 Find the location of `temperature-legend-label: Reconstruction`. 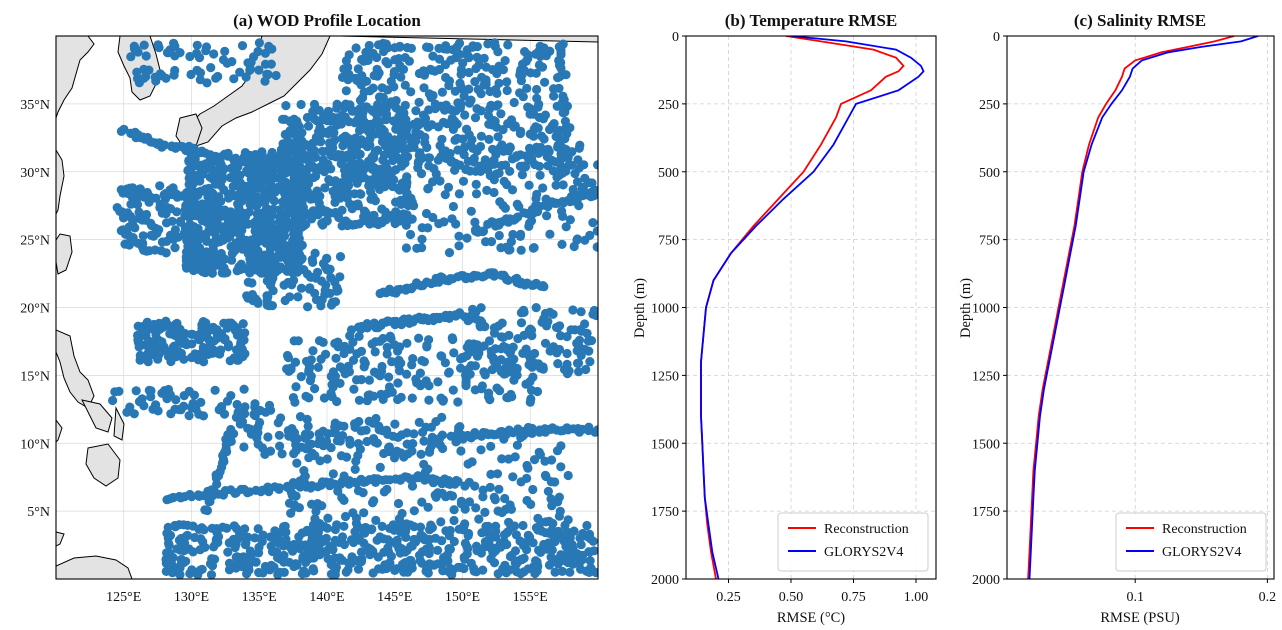

temperature-legend-label: Reconstruction is located at coordinates (866, 529).